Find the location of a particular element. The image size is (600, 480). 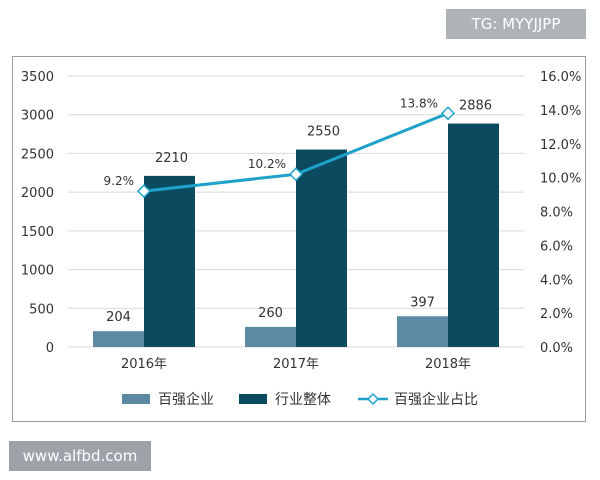

left-axis-ticks: 0 500 1000 1500 2000 2500 3000 3500 is located at coordinates (37, 213).